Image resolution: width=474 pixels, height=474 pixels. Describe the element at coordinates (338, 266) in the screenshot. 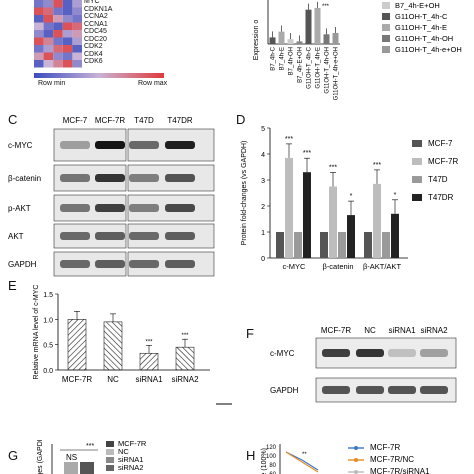

I see `chart-d-category-label: β-catenin` at that location.